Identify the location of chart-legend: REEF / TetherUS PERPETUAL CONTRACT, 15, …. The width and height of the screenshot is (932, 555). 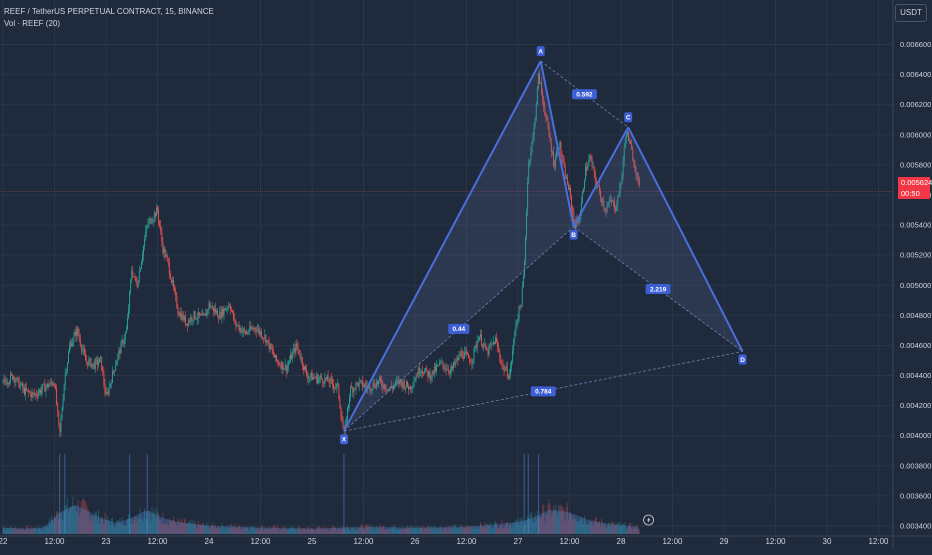
(109, 18).